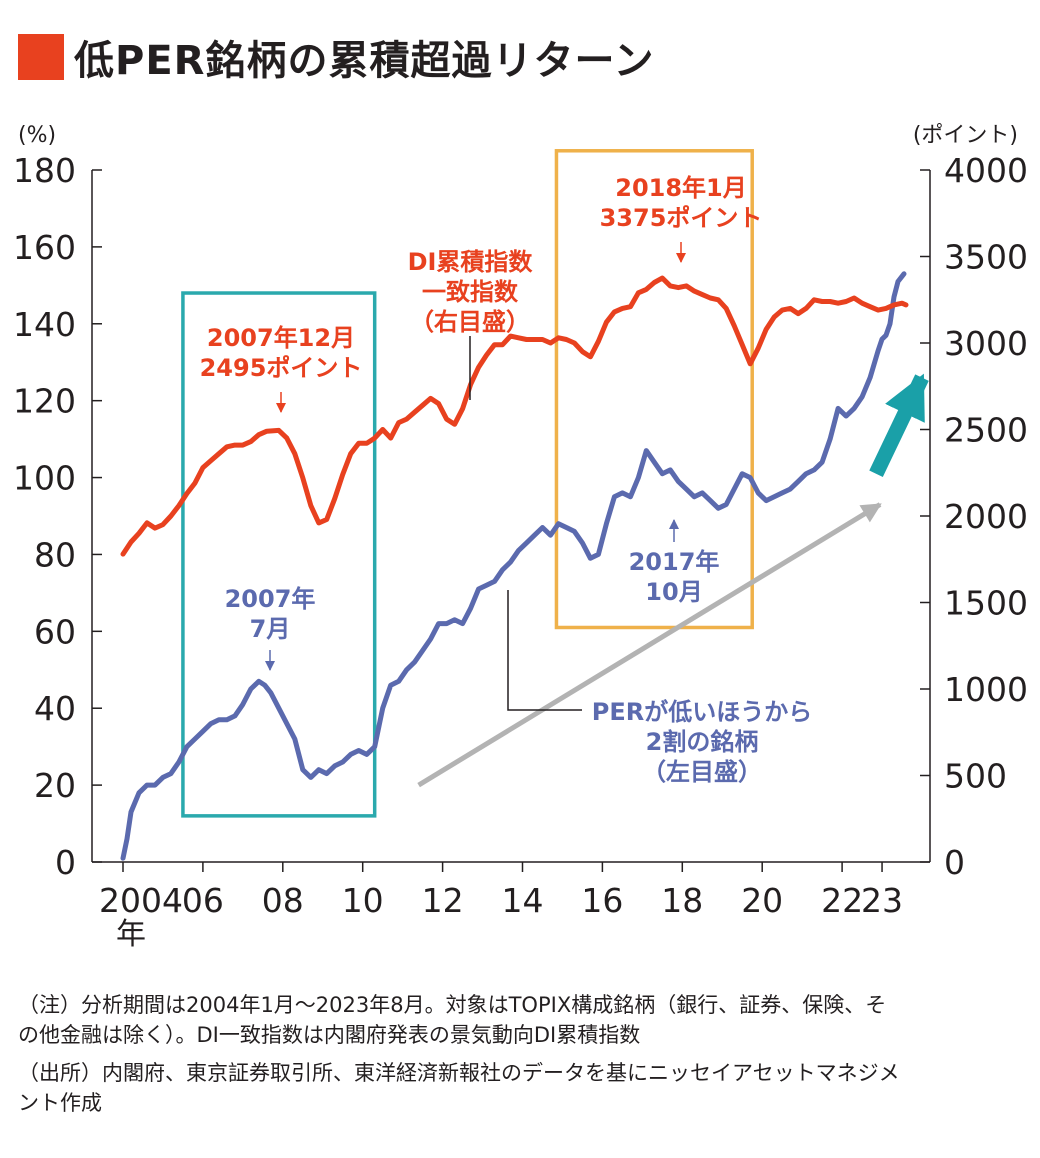  What do you see at coordinates (954, 862) in the screenshot?
I see `right-tick-label: 0` at bounding box center [954, 862].